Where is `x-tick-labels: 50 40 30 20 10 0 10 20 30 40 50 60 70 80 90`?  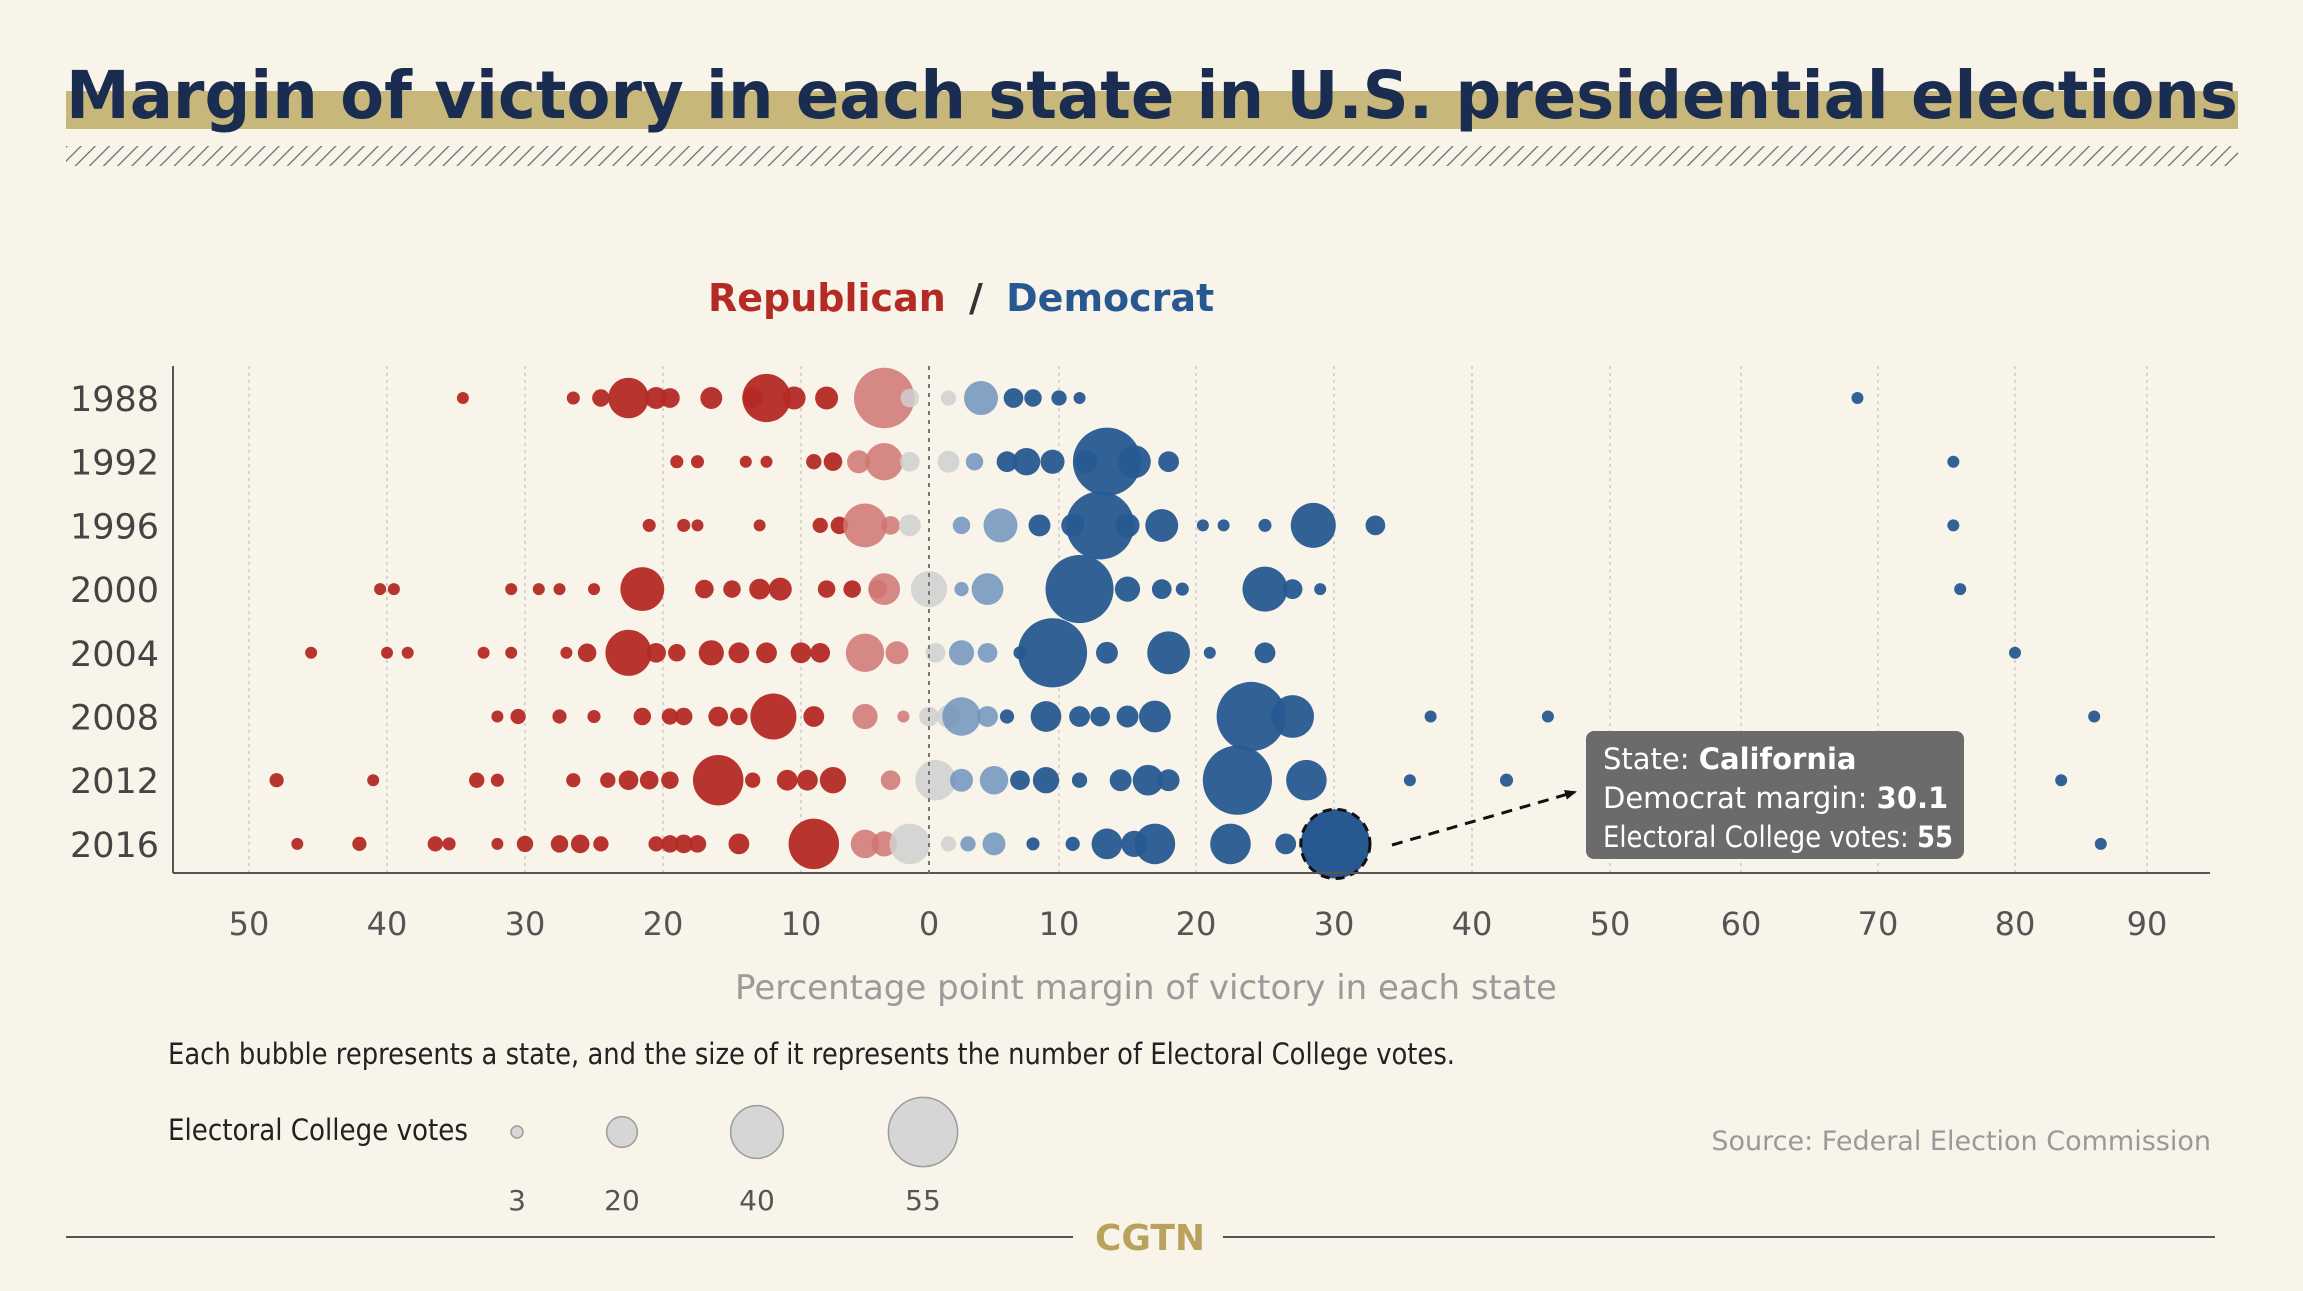 x-tick-labels: 50 40 30 20 10 0 10 20 30 40 50 60 70 80 90 is located at coordinates (1198, 924).